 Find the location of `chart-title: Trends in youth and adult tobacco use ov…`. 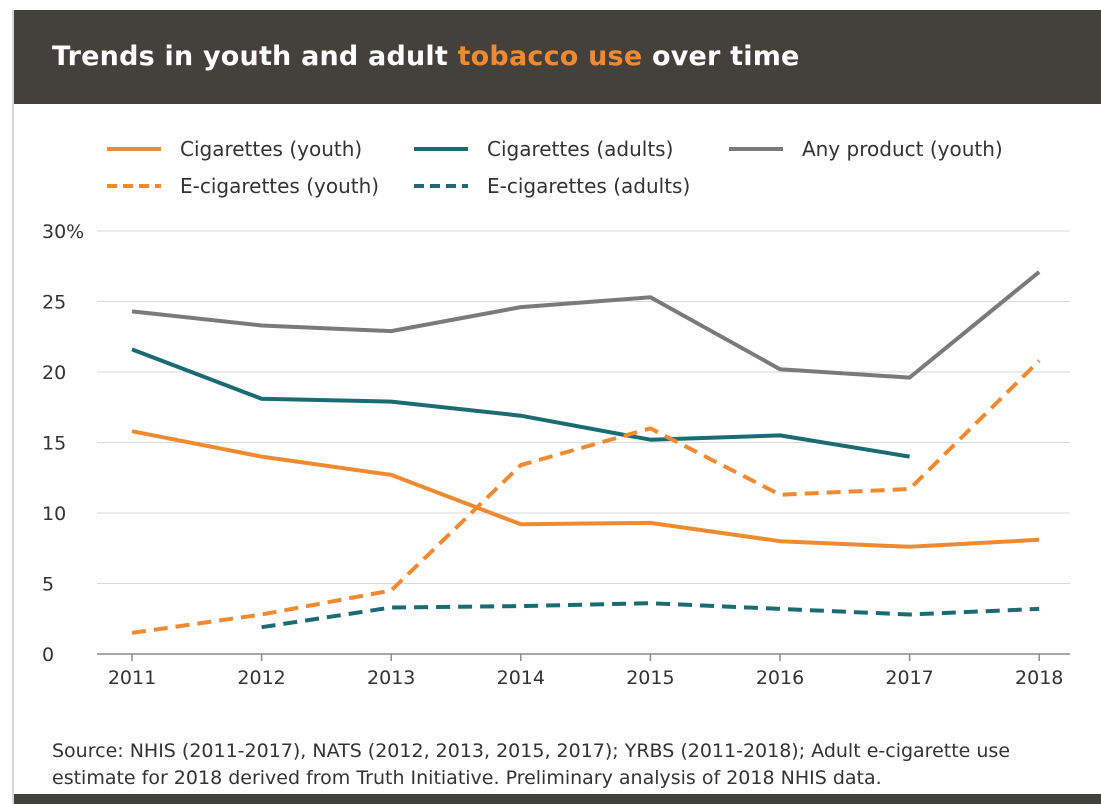

chart-title: Trends in youth and adult tobacco use ov… is located at coordinates (426, 56).